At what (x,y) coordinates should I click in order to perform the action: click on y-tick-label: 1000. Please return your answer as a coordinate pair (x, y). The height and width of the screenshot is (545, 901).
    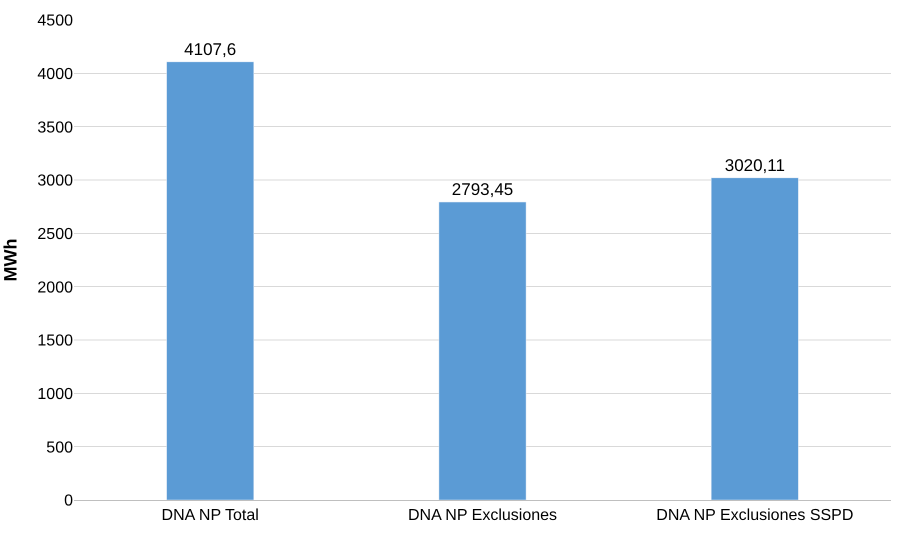
    Looking at the image, I should click on (55, 394).